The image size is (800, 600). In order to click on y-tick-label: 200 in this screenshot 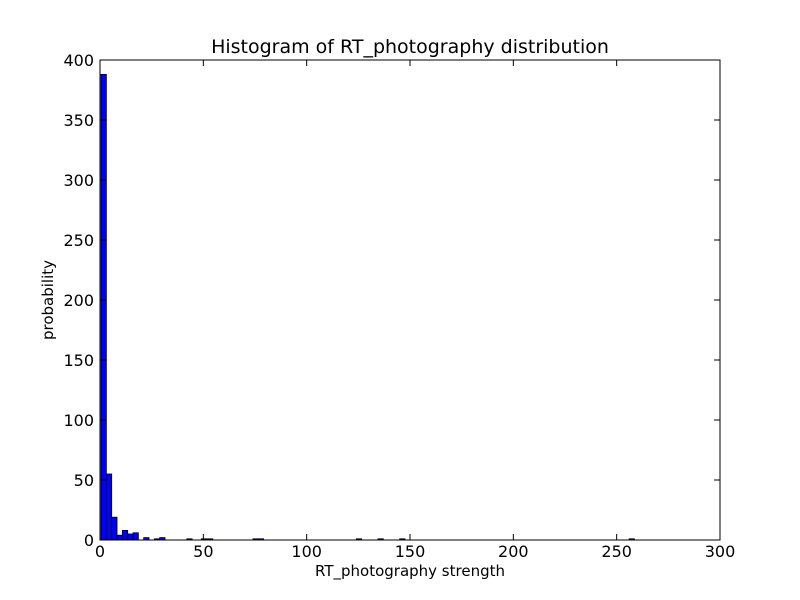, I will do `click(78, 300)`.